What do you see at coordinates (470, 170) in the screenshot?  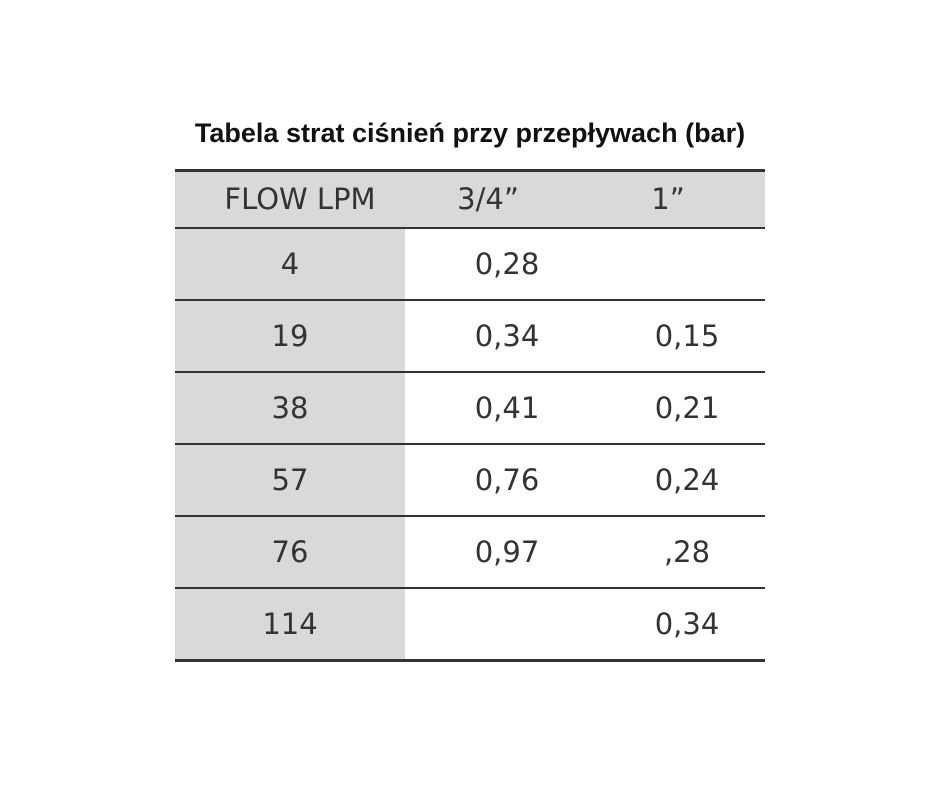 I see `header-top-rule` at bounding box center [470, 170].